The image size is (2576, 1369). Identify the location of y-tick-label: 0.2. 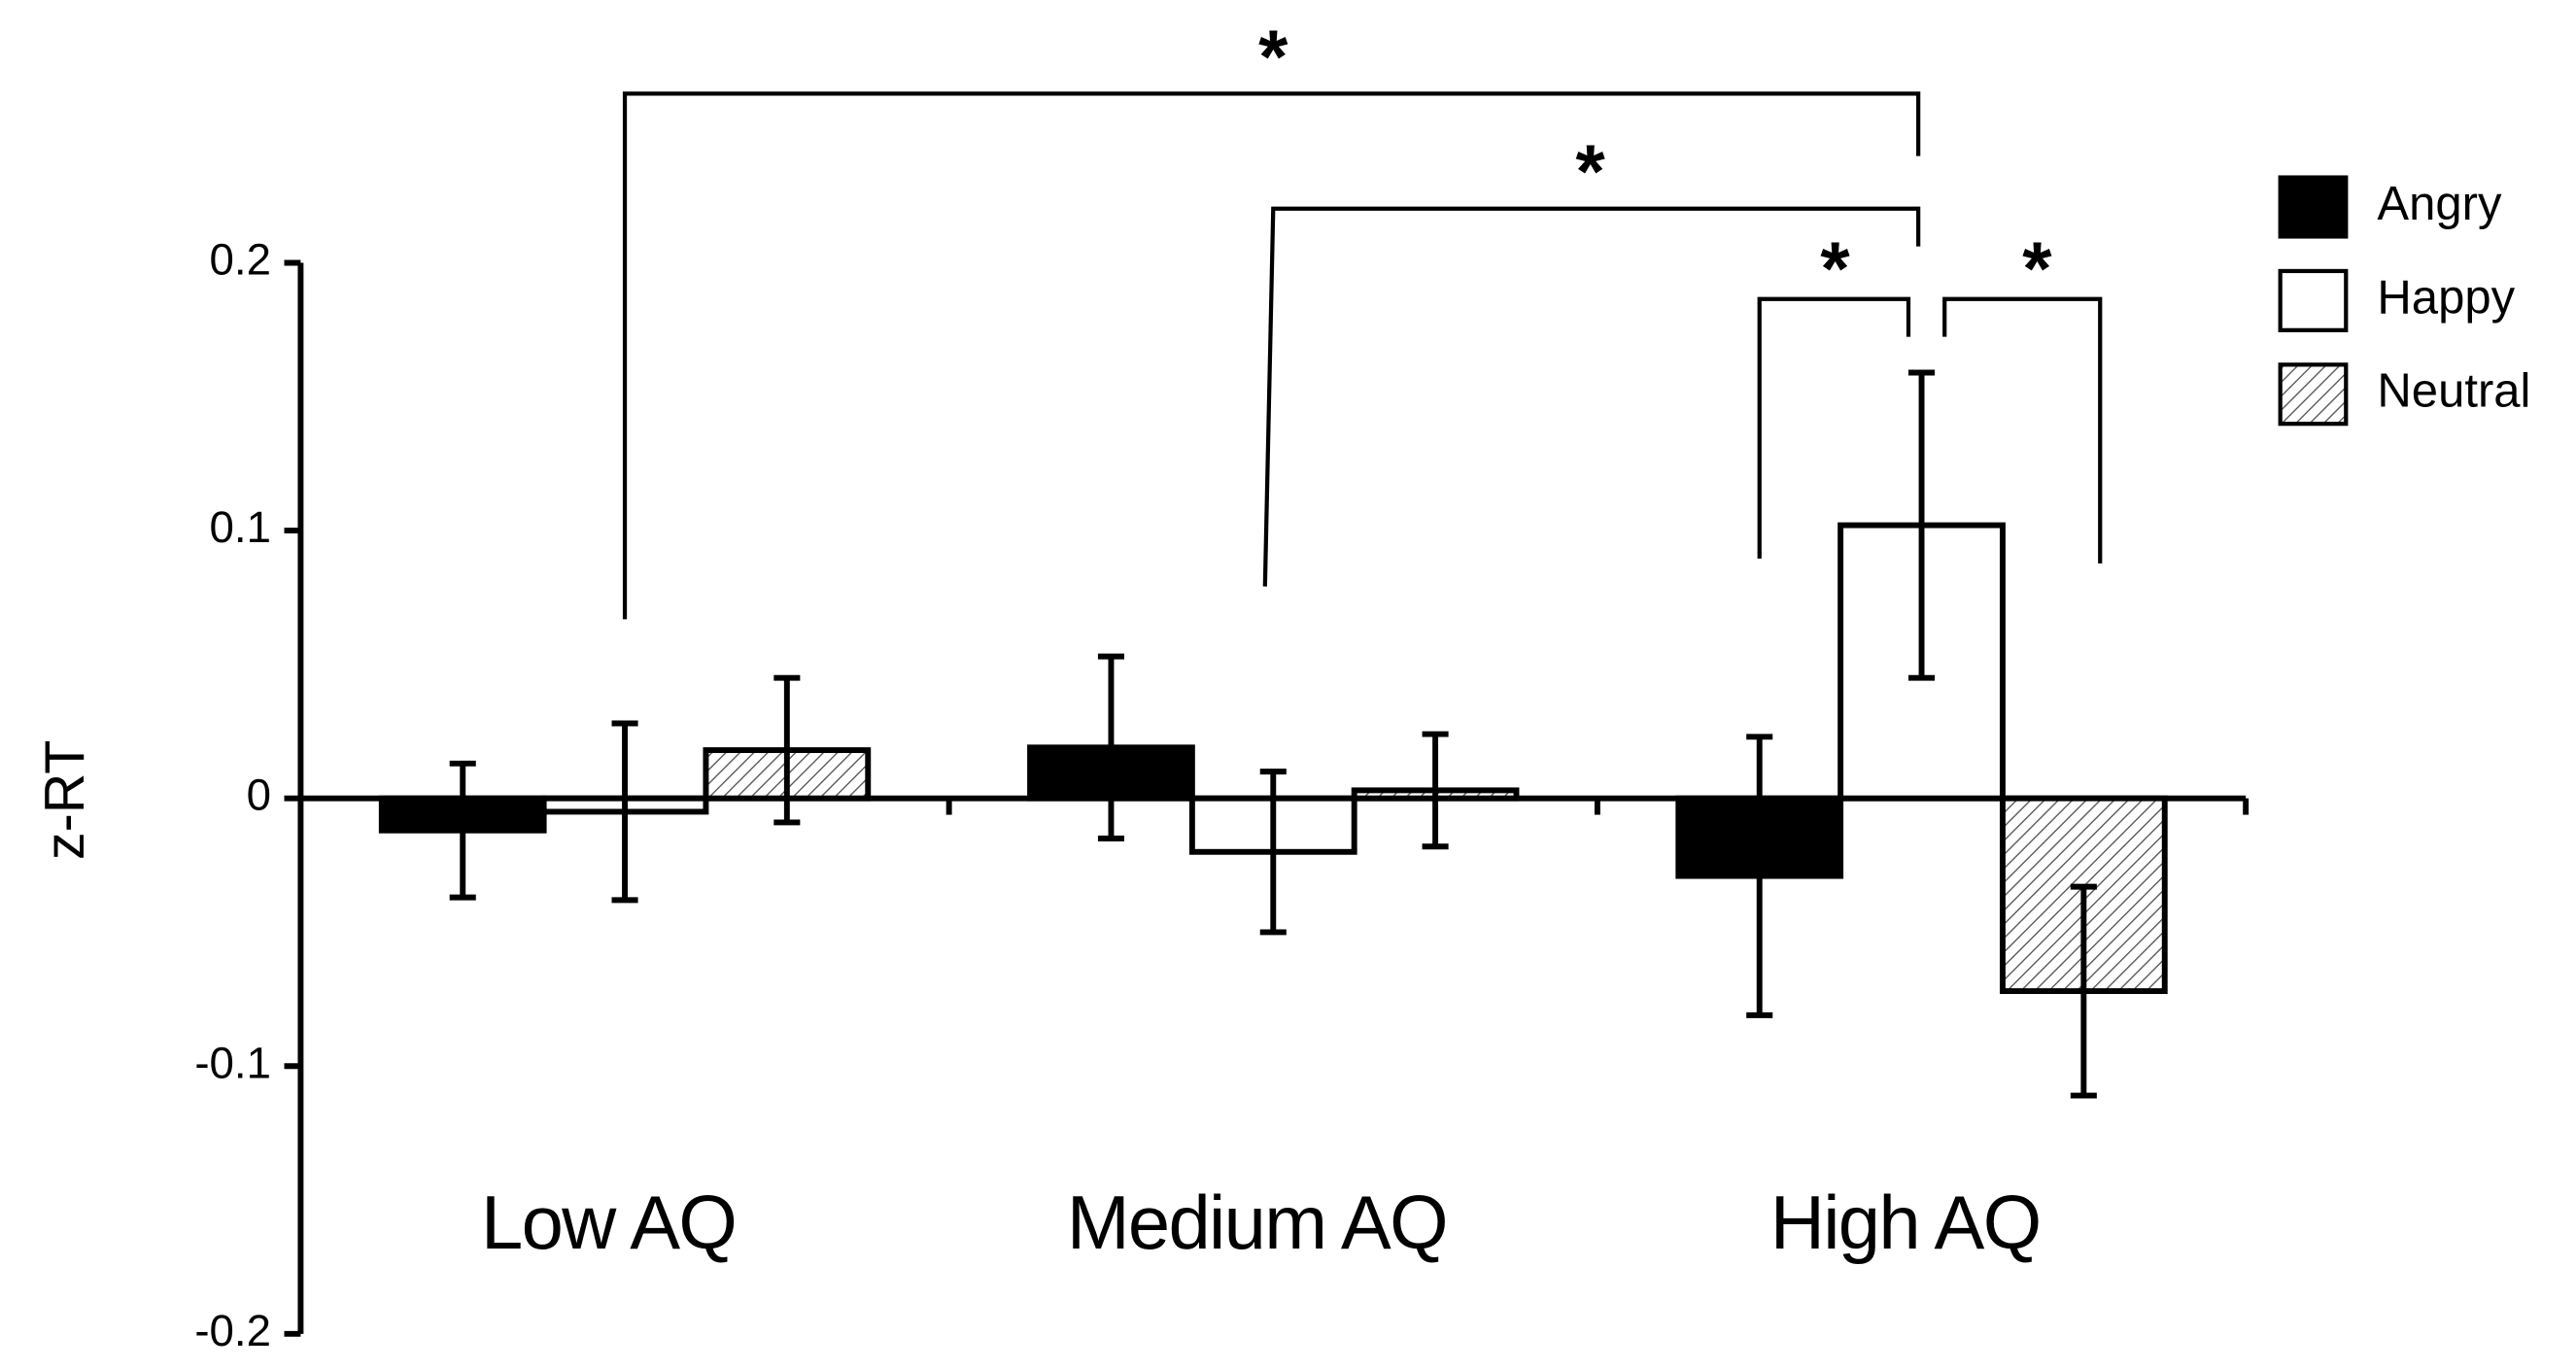
(241, 260).